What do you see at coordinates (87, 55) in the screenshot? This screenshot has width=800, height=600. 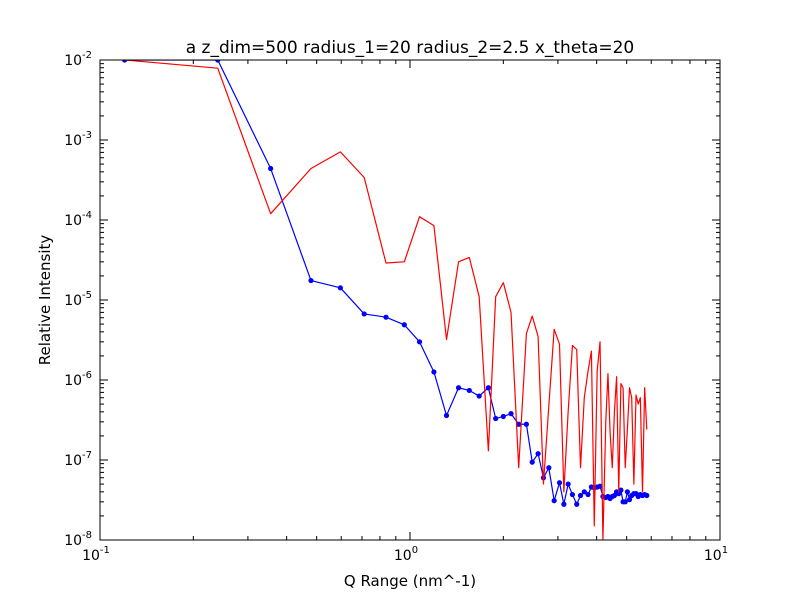 I see `y-tick-exponent: -2` at bounding box center [87, 55].